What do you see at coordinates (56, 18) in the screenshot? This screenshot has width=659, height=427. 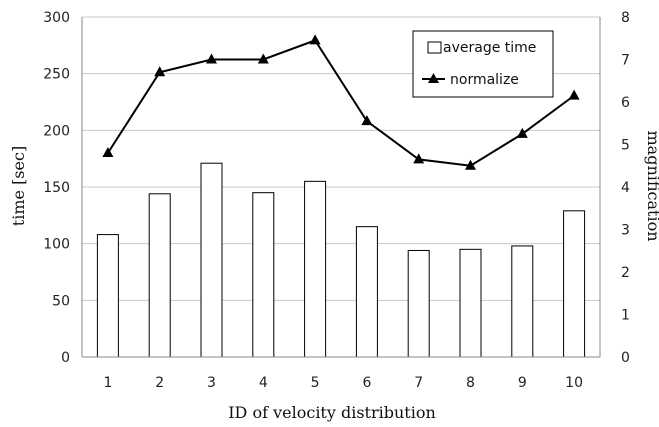 I see `y-tick-label: 300` at bounding box center [56, 18].